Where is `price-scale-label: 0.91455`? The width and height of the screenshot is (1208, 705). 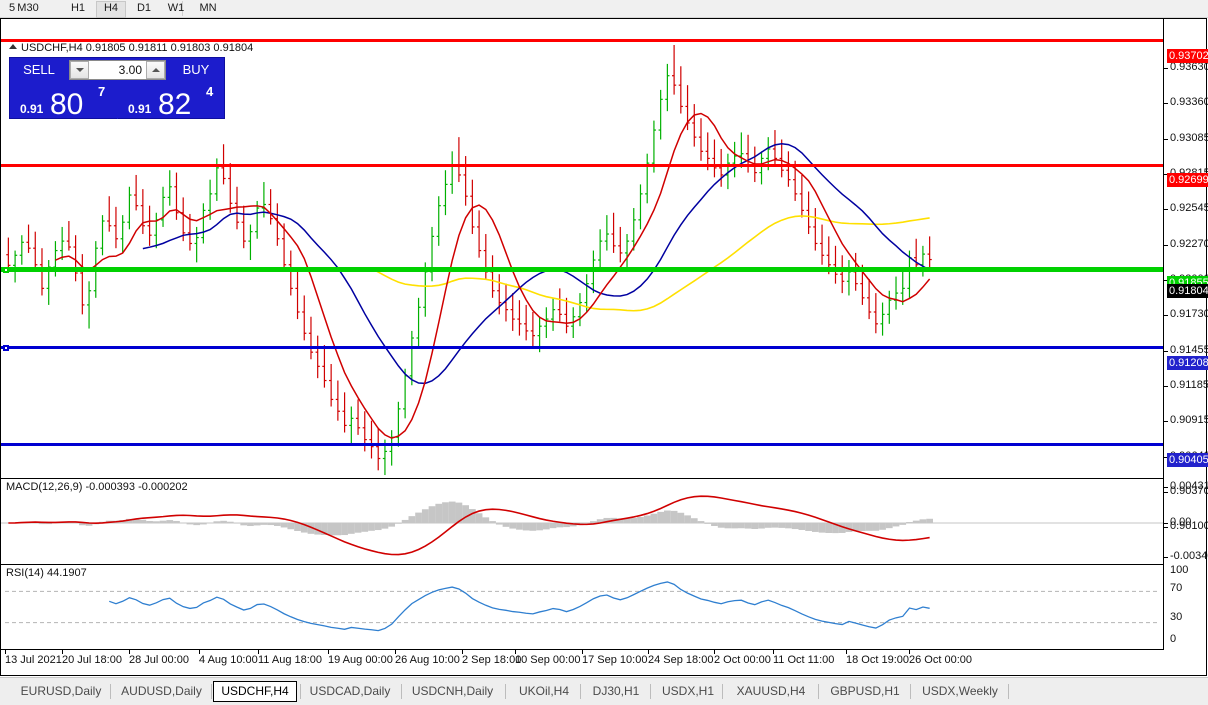 price-scale-label: 0.91455 is located at coordinates (1189, 350).